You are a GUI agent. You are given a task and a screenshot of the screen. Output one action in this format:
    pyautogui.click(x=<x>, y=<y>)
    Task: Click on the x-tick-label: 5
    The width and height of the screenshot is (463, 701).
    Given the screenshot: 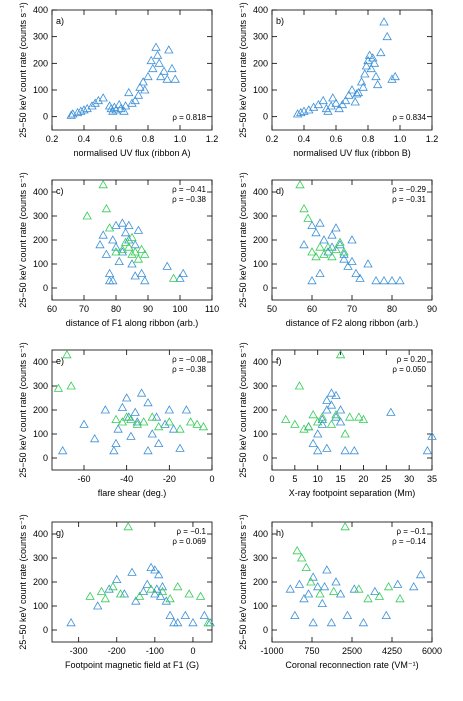 What is the action you would take?
    pyautogui.click(x=294, y=479)
    